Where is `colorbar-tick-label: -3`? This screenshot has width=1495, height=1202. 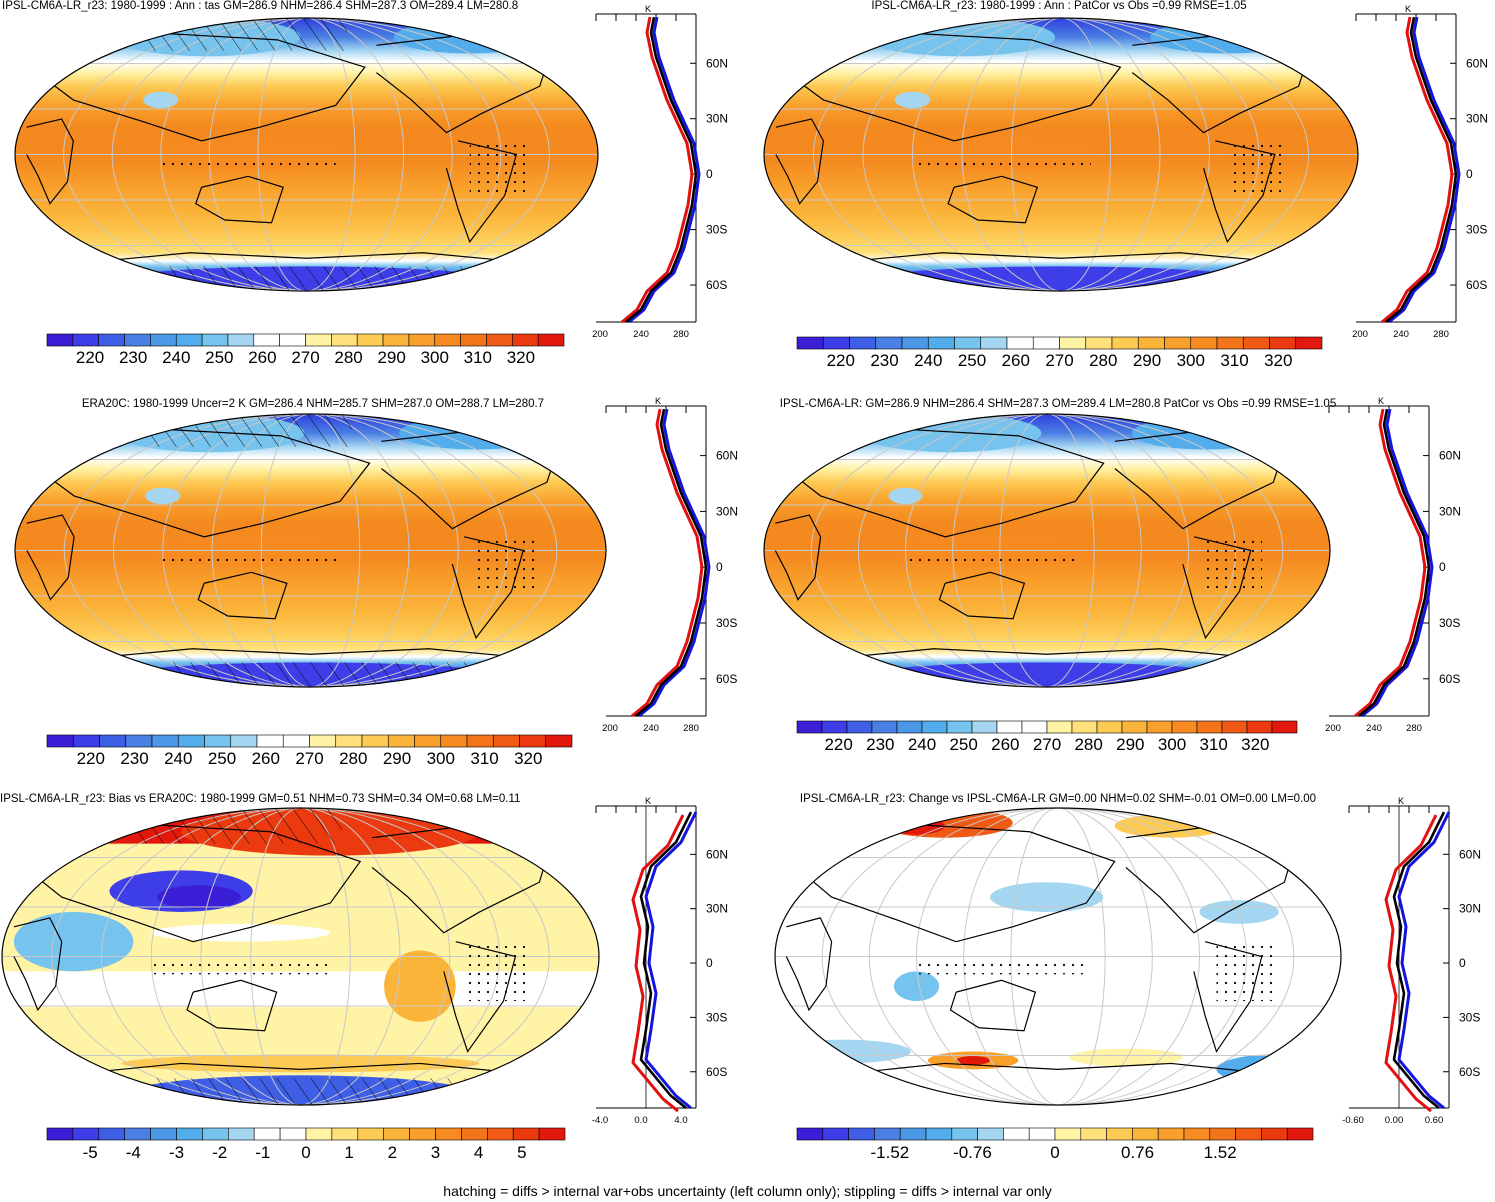
colorbar-tick-label: -3 is located at coordinates (176, 1152).